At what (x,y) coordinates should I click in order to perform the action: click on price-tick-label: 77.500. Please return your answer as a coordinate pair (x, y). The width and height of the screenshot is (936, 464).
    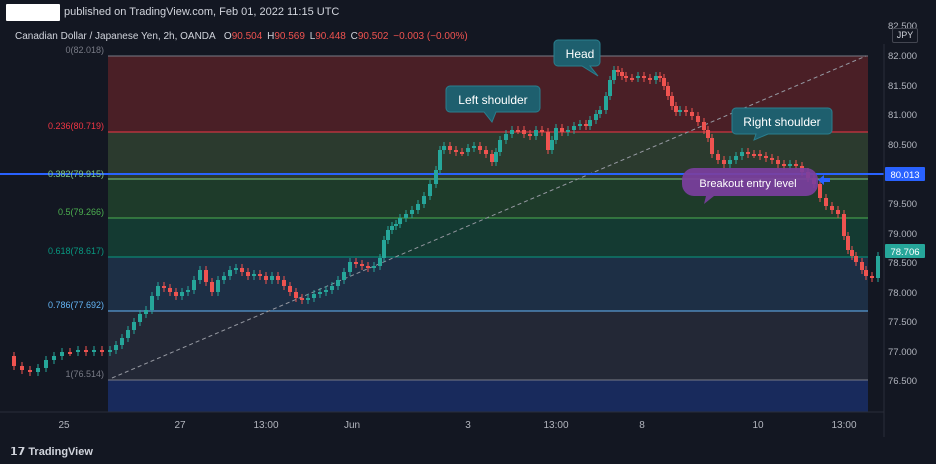
    Looking at the image, I should click on (902, 322).